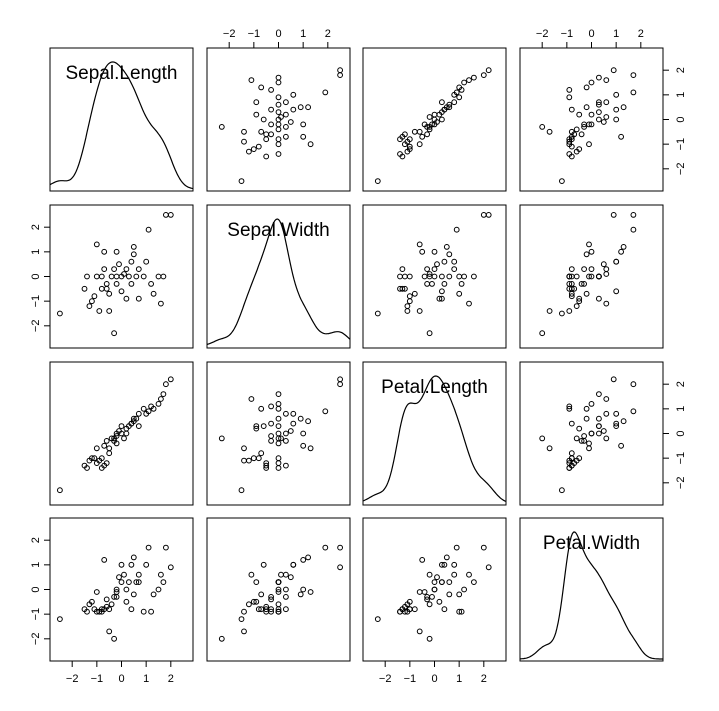 The image size is (719, 711). Describe the element at coordinates (434, 387) in the screenshot. I see `variable-label: Petal.Length` at that location.